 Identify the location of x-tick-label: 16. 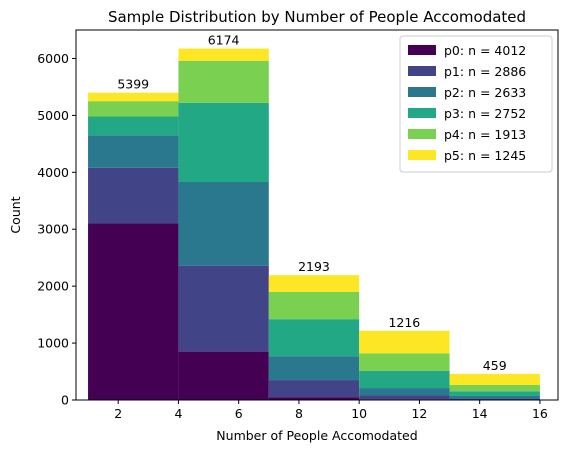
(540, 413).